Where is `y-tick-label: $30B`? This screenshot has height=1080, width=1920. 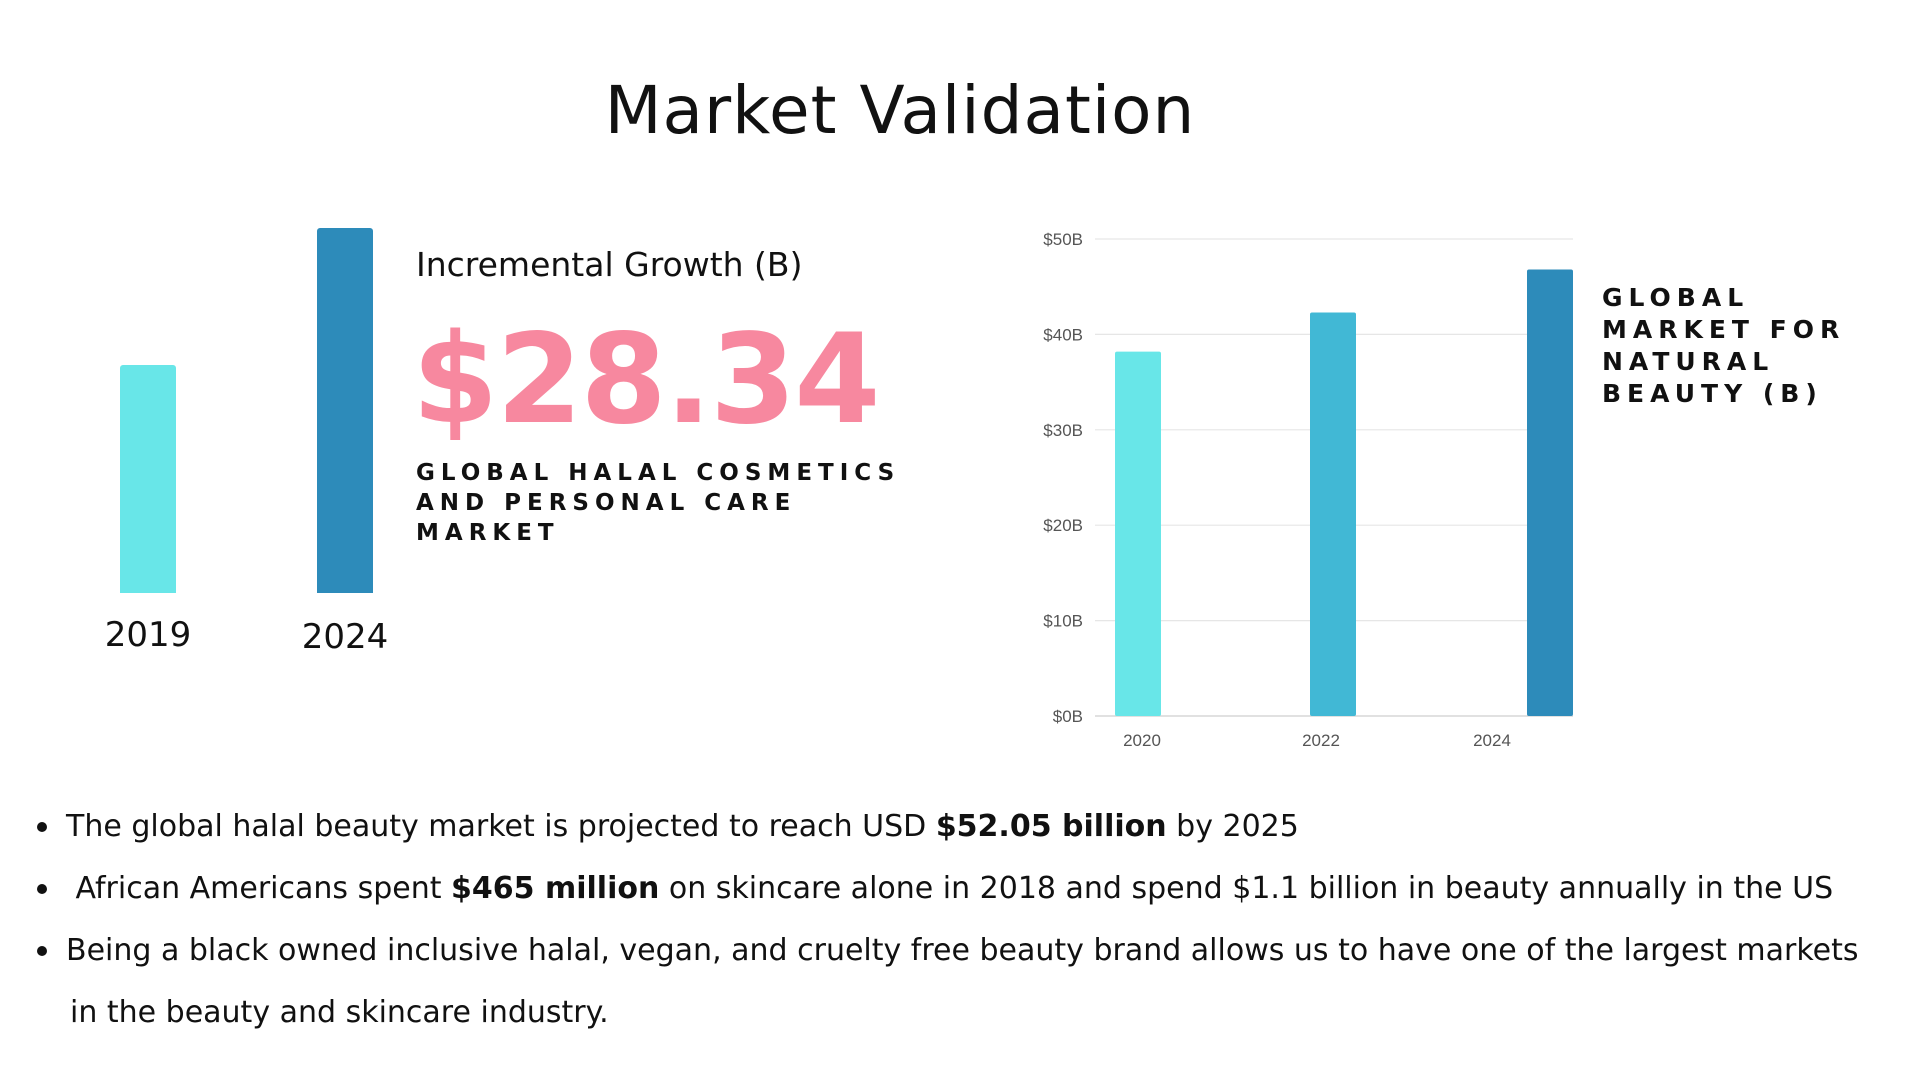
y-tick-label: $30B is located at coordinates (1063, 430).